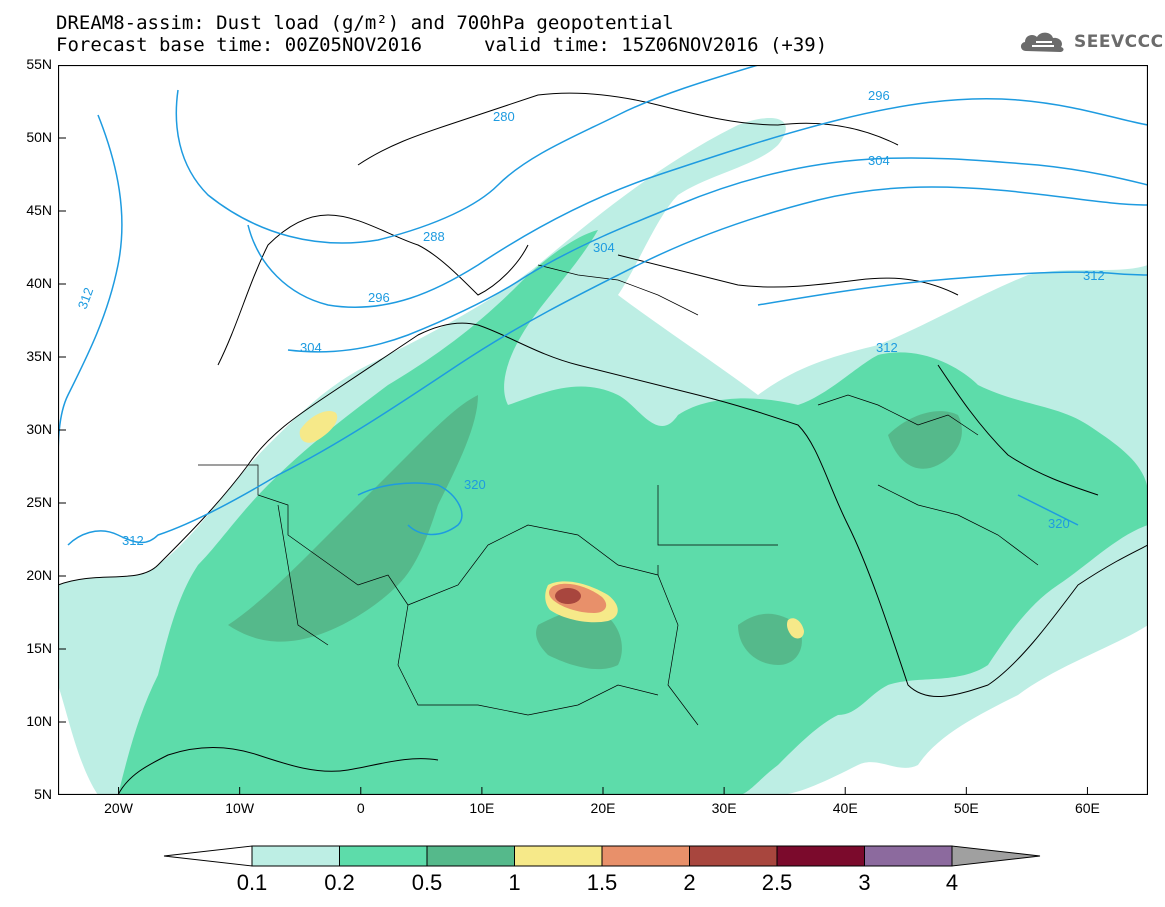 The height and width of the screenshot is (907, 1165). What do you see at coordinates (39, 648) in the screenshot?
I see `latitude-label: 15N` at bounding box center [39, 648].